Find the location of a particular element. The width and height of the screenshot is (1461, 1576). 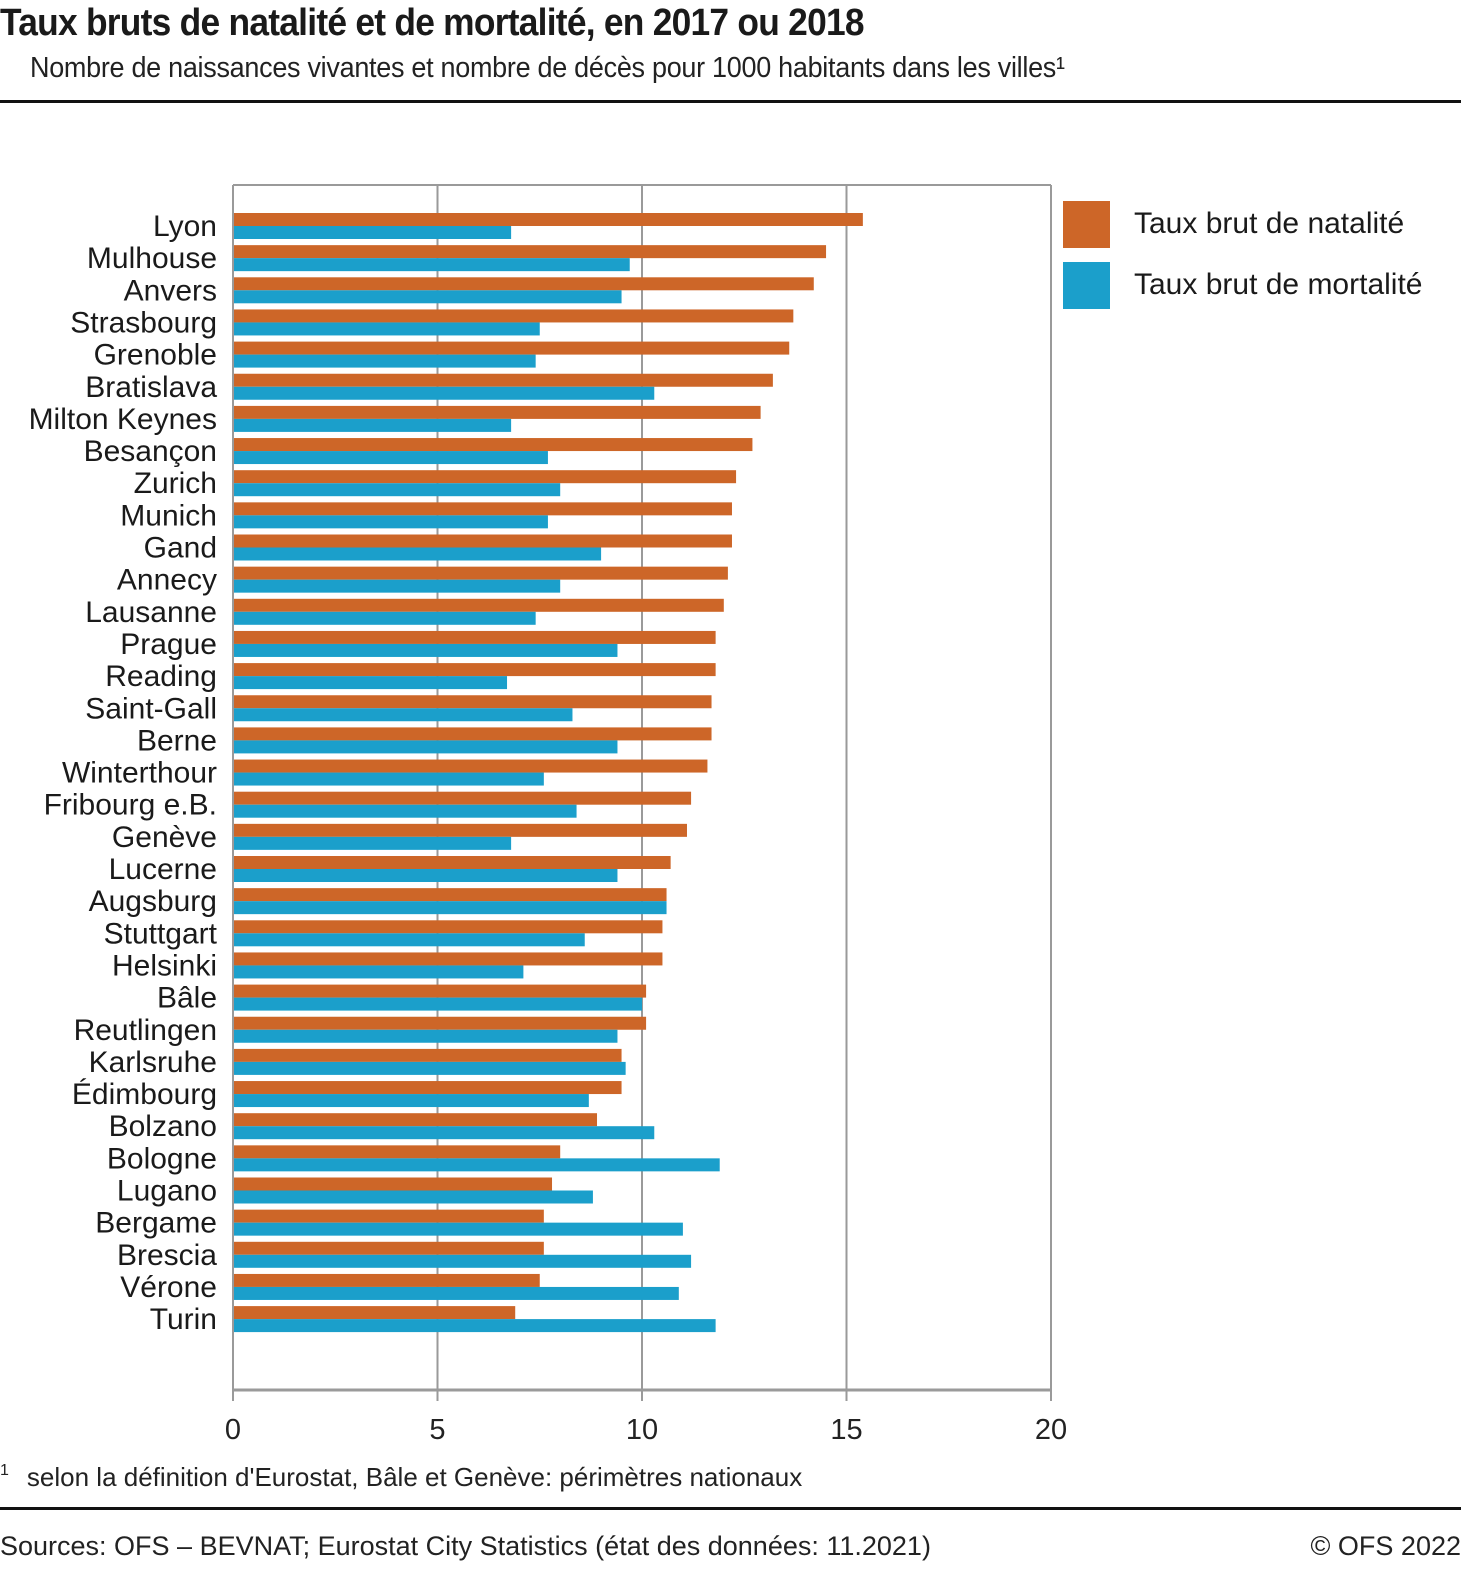

category-label: Berne is located at coordinates (177, 740).